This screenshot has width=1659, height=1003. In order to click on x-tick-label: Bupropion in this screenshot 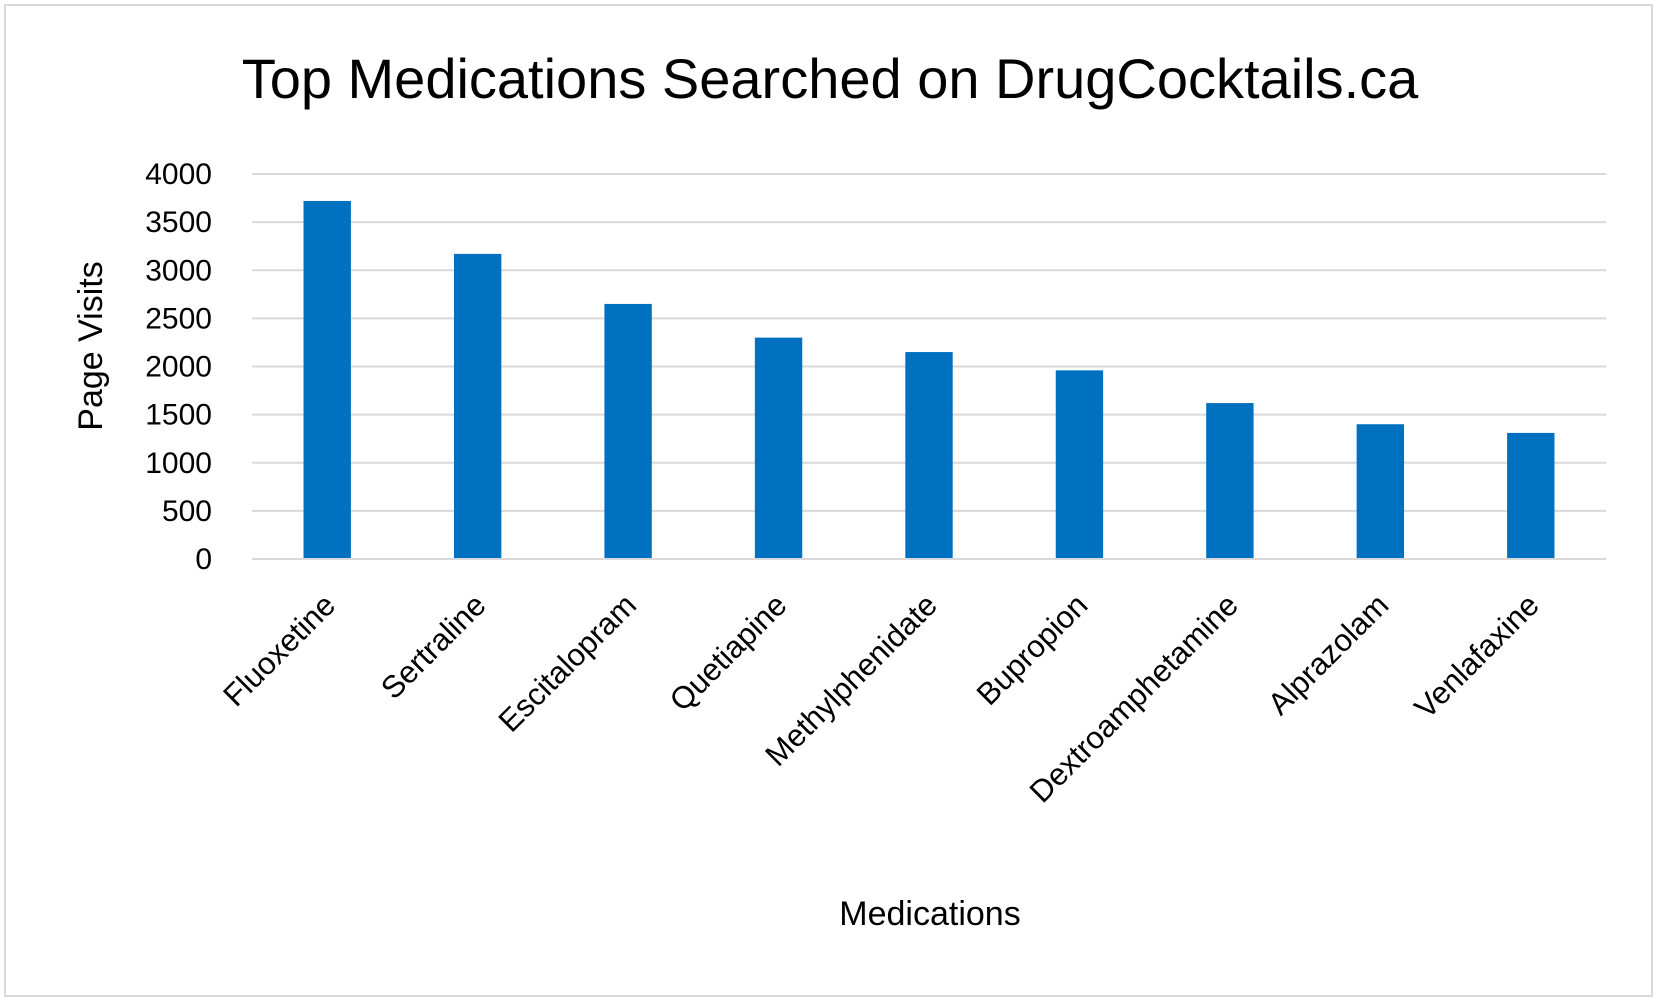, I will do `click(1032, 649)`.